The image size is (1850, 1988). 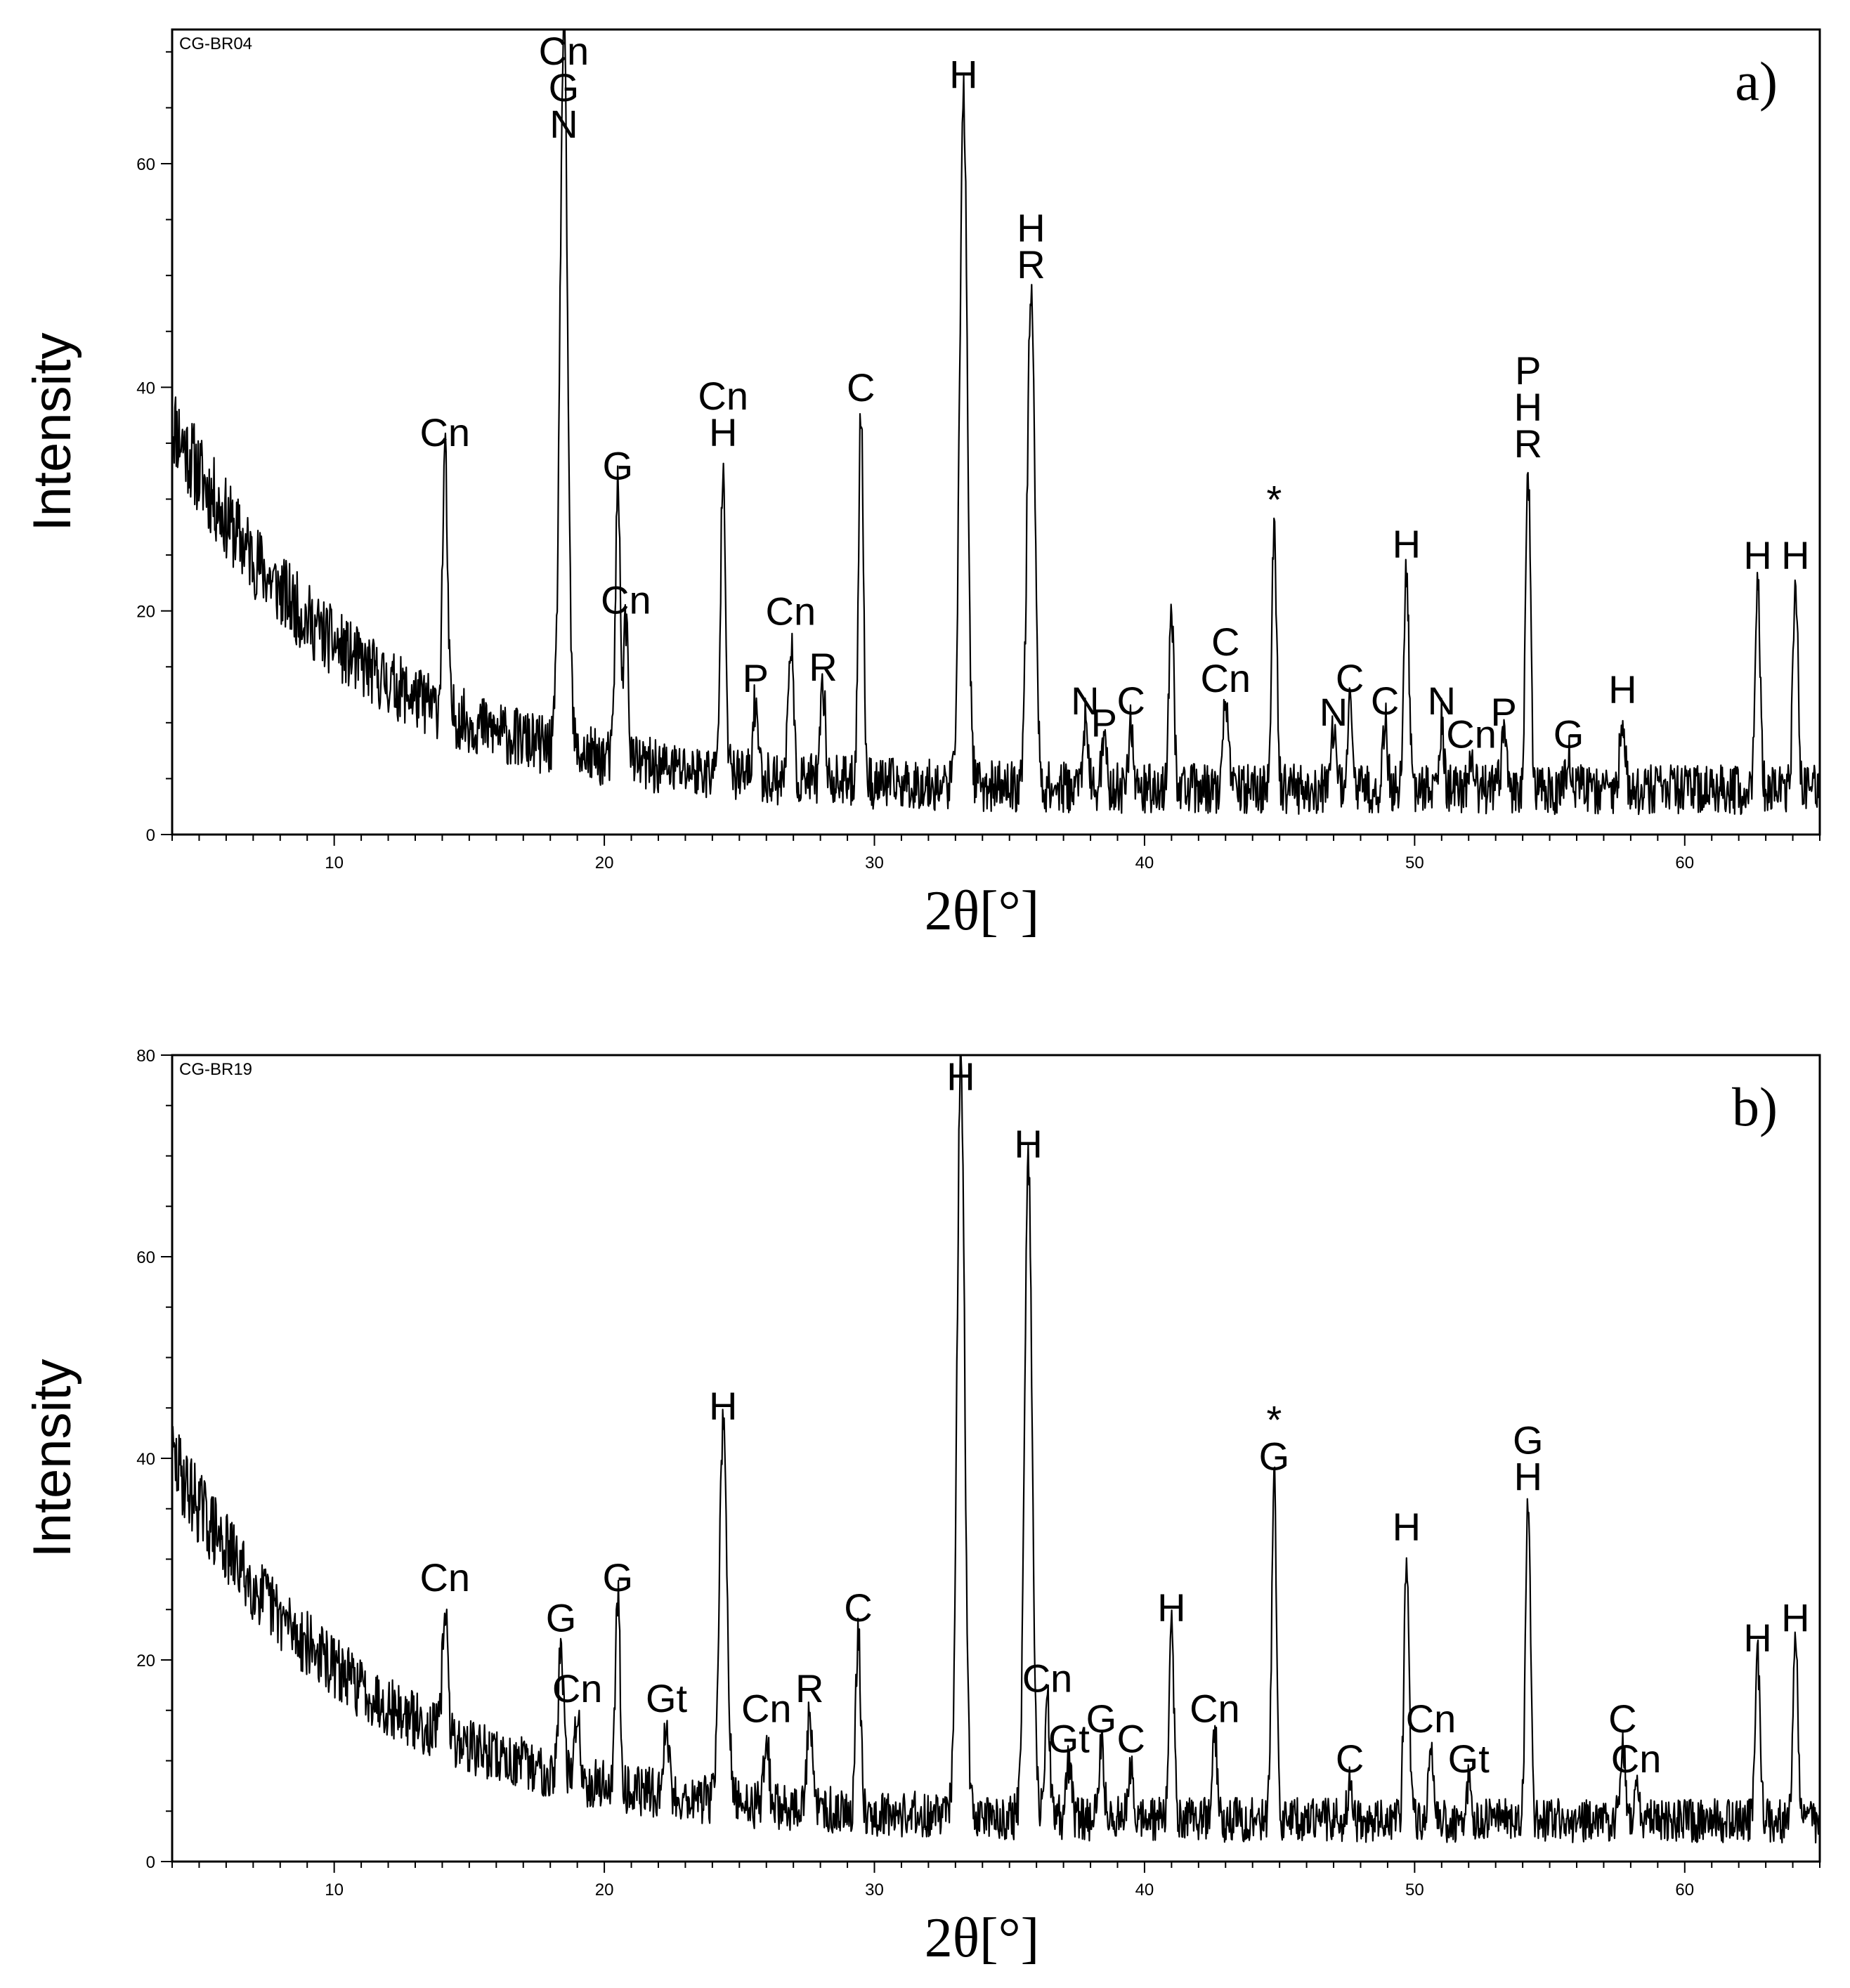 What do you see at coordinates (1755, 1106) in the screenshot?
I see `panel-letter: b)` at bounding box center [1755, 1106].